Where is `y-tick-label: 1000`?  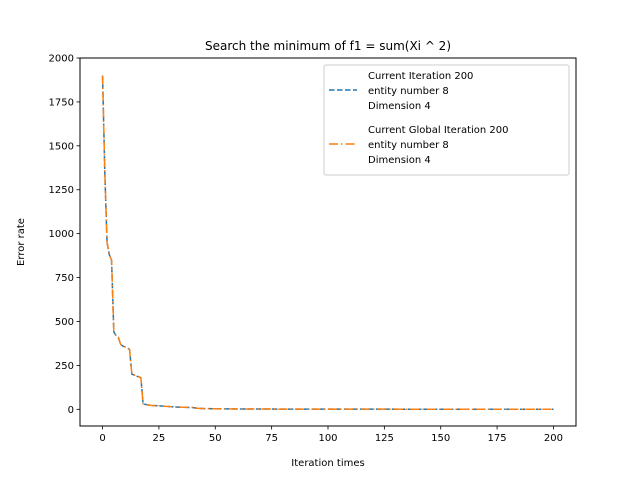 y-tick-label: 1000 is located at coordinates (61, 234).